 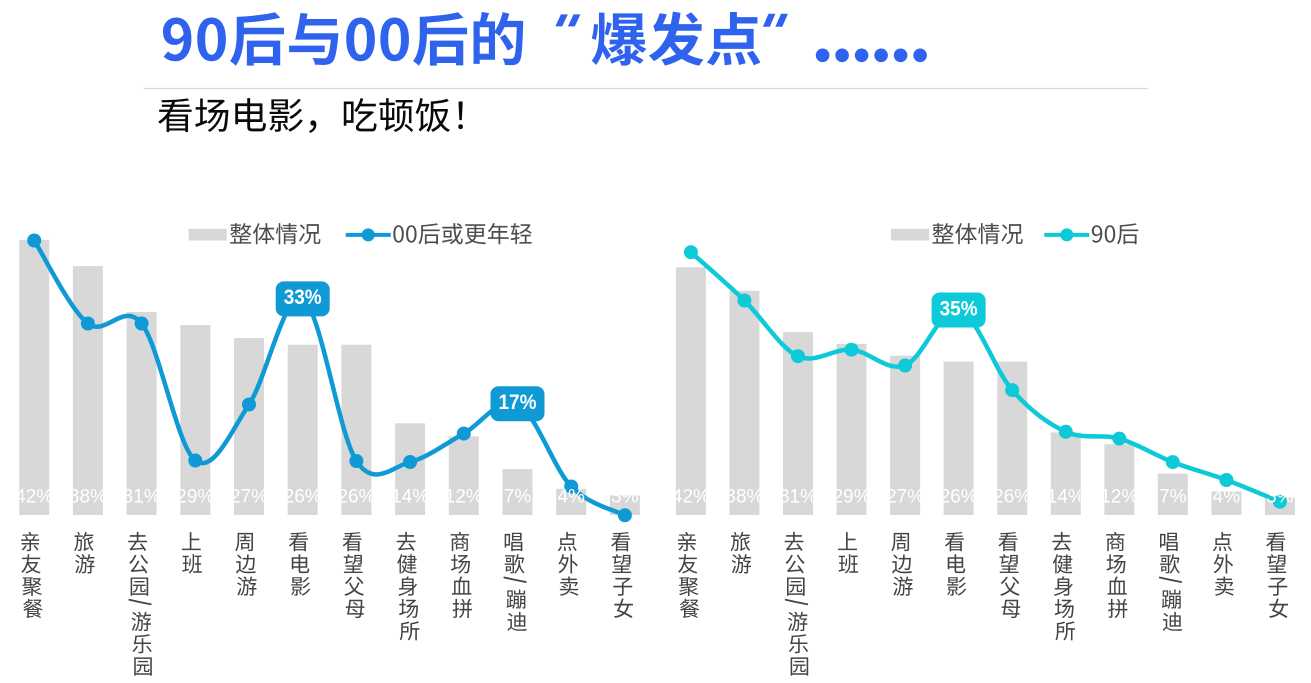 What do you see at coordinates (959, 308) in the screenshot?
I see `svg-text: 35%` at bounding box center [959, 308].